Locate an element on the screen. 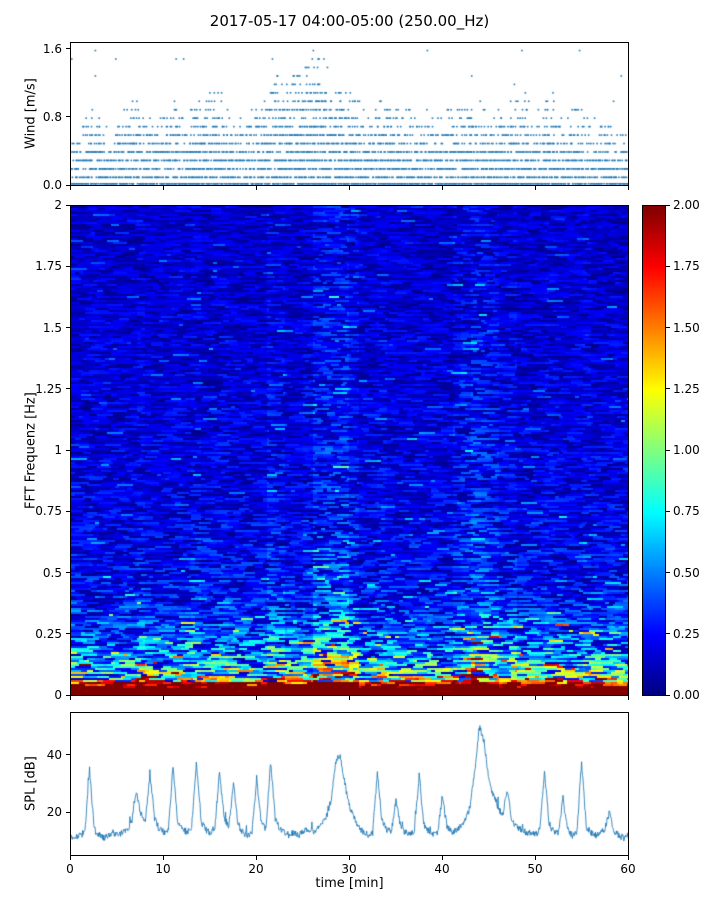  x-tick-label: 50 is located at coordinates (535, 869).